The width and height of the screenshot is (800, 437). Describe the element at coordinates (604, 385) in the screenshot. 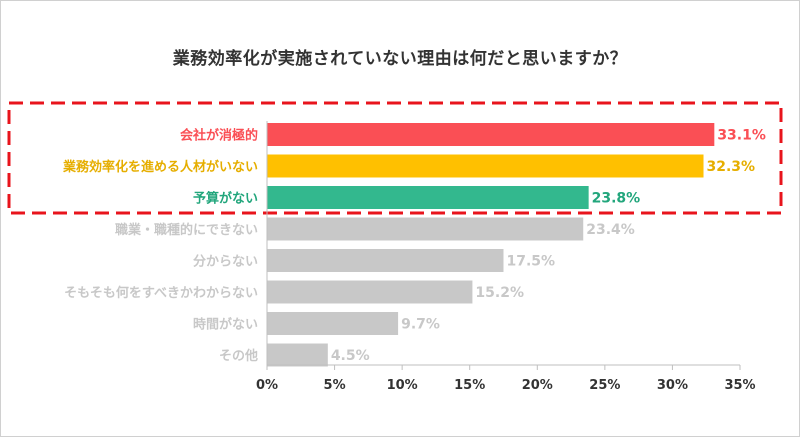

I see `x-tick-label: 25%` at that location.